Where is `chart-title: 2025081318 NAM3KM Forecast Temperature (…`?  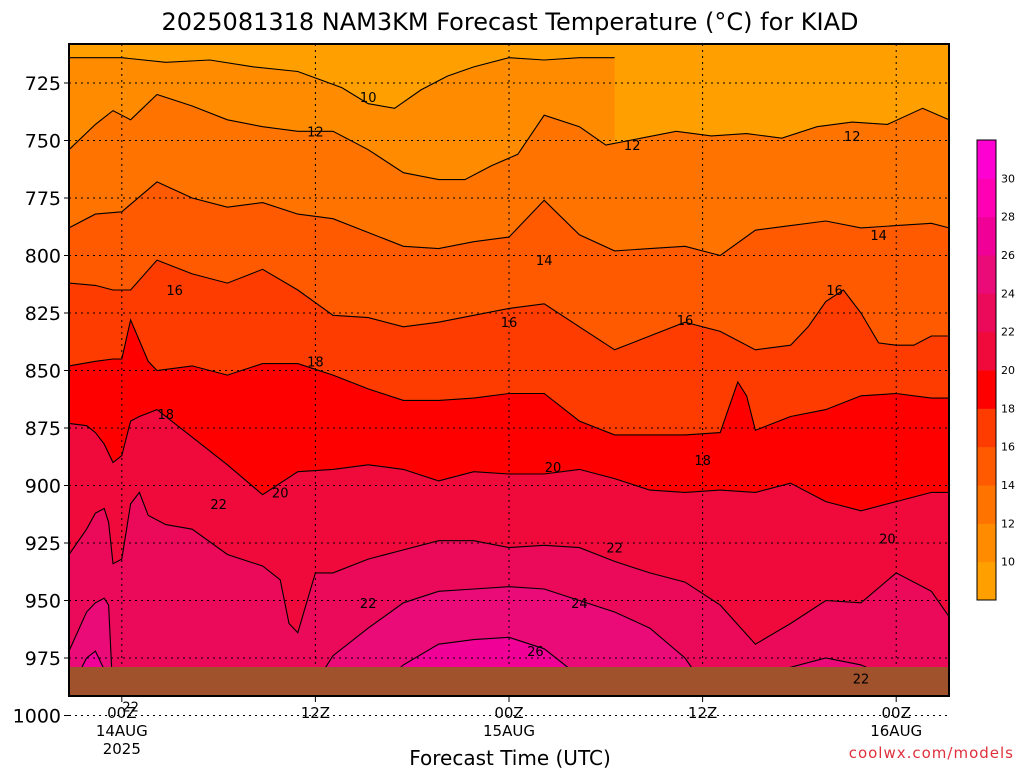 chart-title: 2025081318 NAM3KM Forecast Temperature (… is located at coordinates (509, 22).